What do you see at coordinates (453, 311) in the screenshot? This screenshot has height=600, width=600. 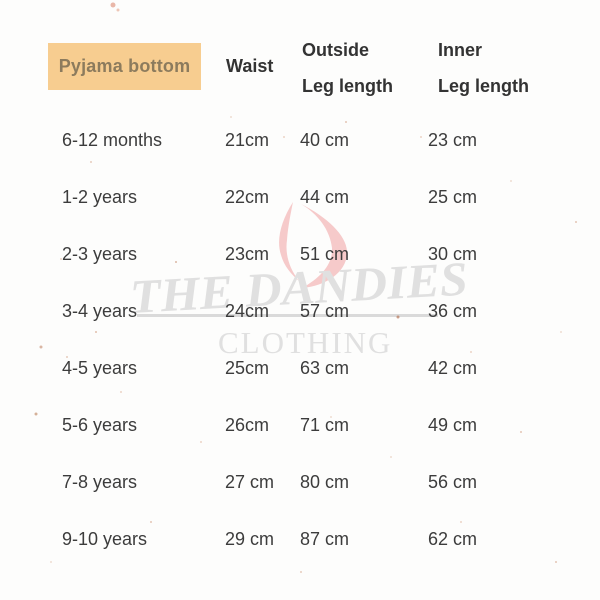 I see `inner-leg-cell: 36 cm` at bounding box center [453, 311].